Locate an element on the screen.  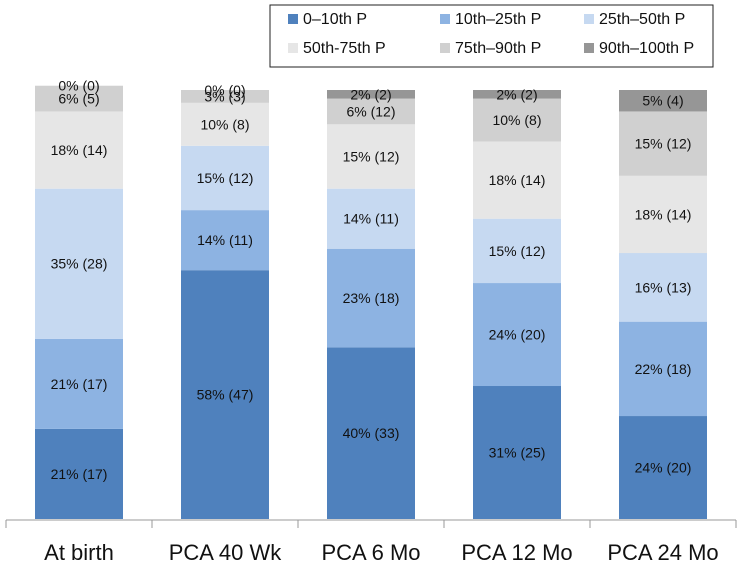
segment-label-1-3: 35% (28) is located at coordinates (79, 264).